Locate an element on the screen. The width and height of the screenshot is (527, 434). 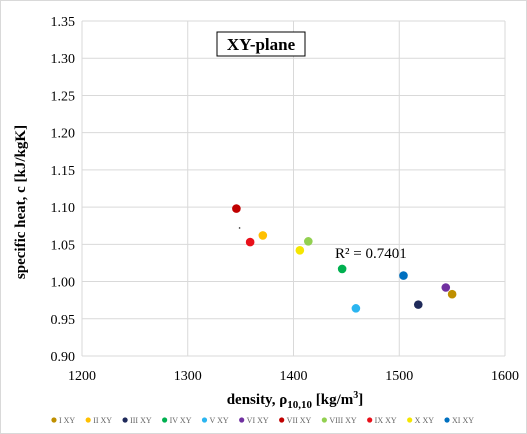
y-axis-title: specific heat, c [kJ/kgK] is located at coordinates (21, 202).